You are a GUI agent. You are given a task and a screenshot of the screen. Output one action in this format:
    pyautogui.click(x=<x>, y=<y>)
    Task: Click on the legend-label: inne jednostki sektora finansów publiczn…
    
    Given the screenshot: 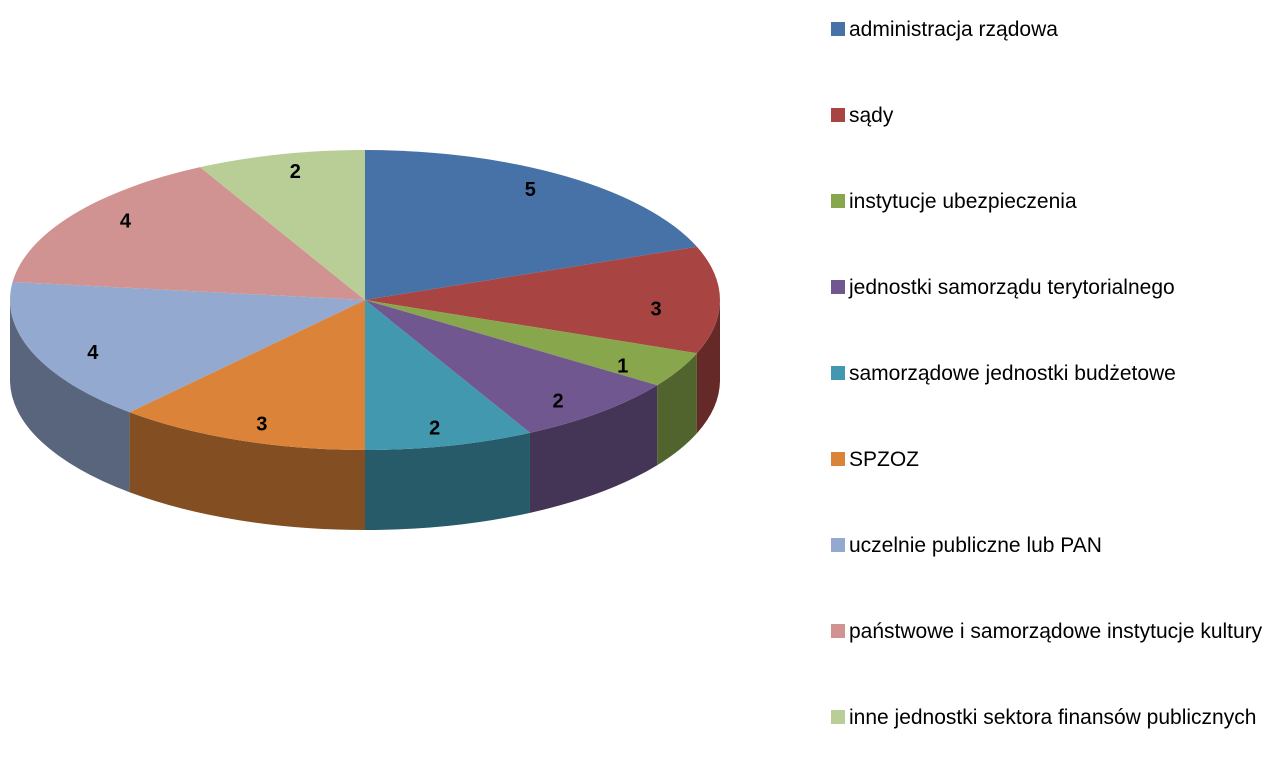 What is the action you would take?
    pyautogui.click(x=1053, y=717)
    